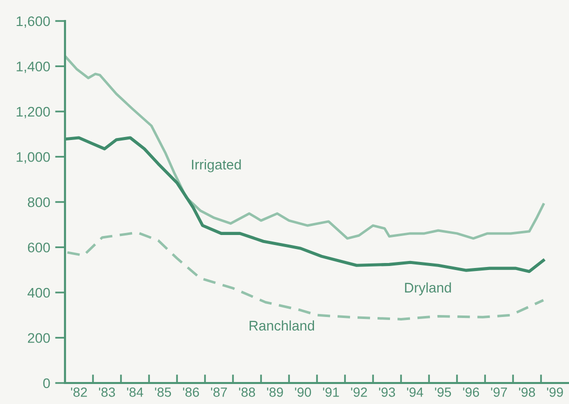 The height and width of the screenshot is (404, 569). Describe the element at coordinates (79, 392) in the screenshot. I see `x-tick-label: '82` at that location.